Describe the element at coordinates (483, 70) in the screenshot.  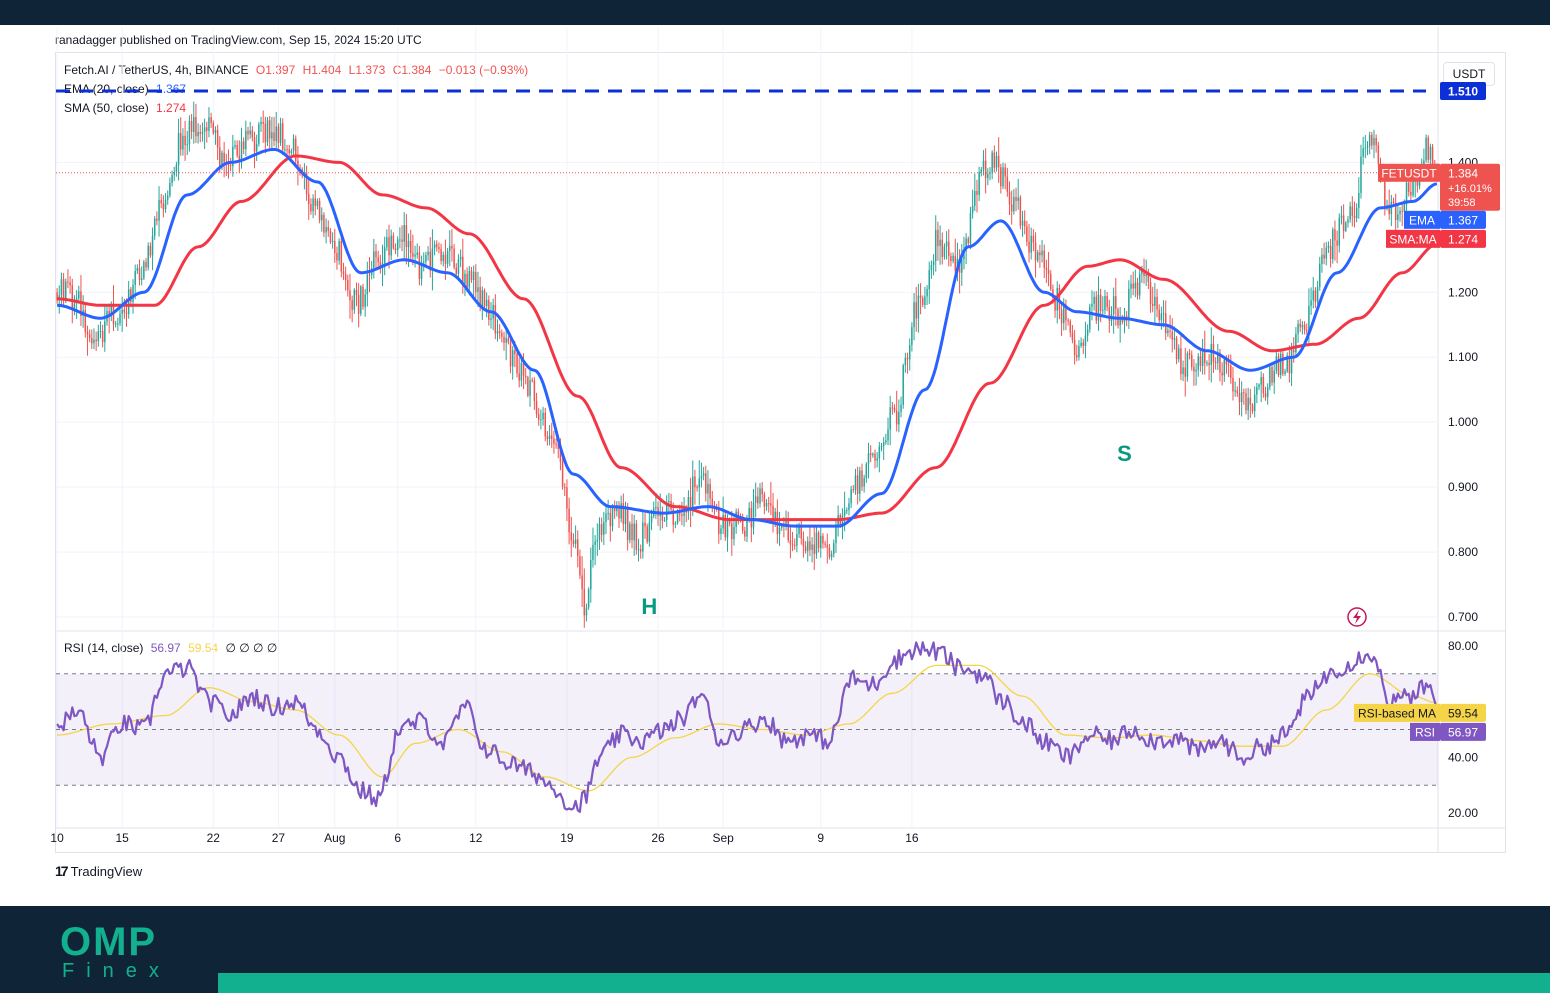
I see `change-value: −0.013 (−0.93%)` at that location.